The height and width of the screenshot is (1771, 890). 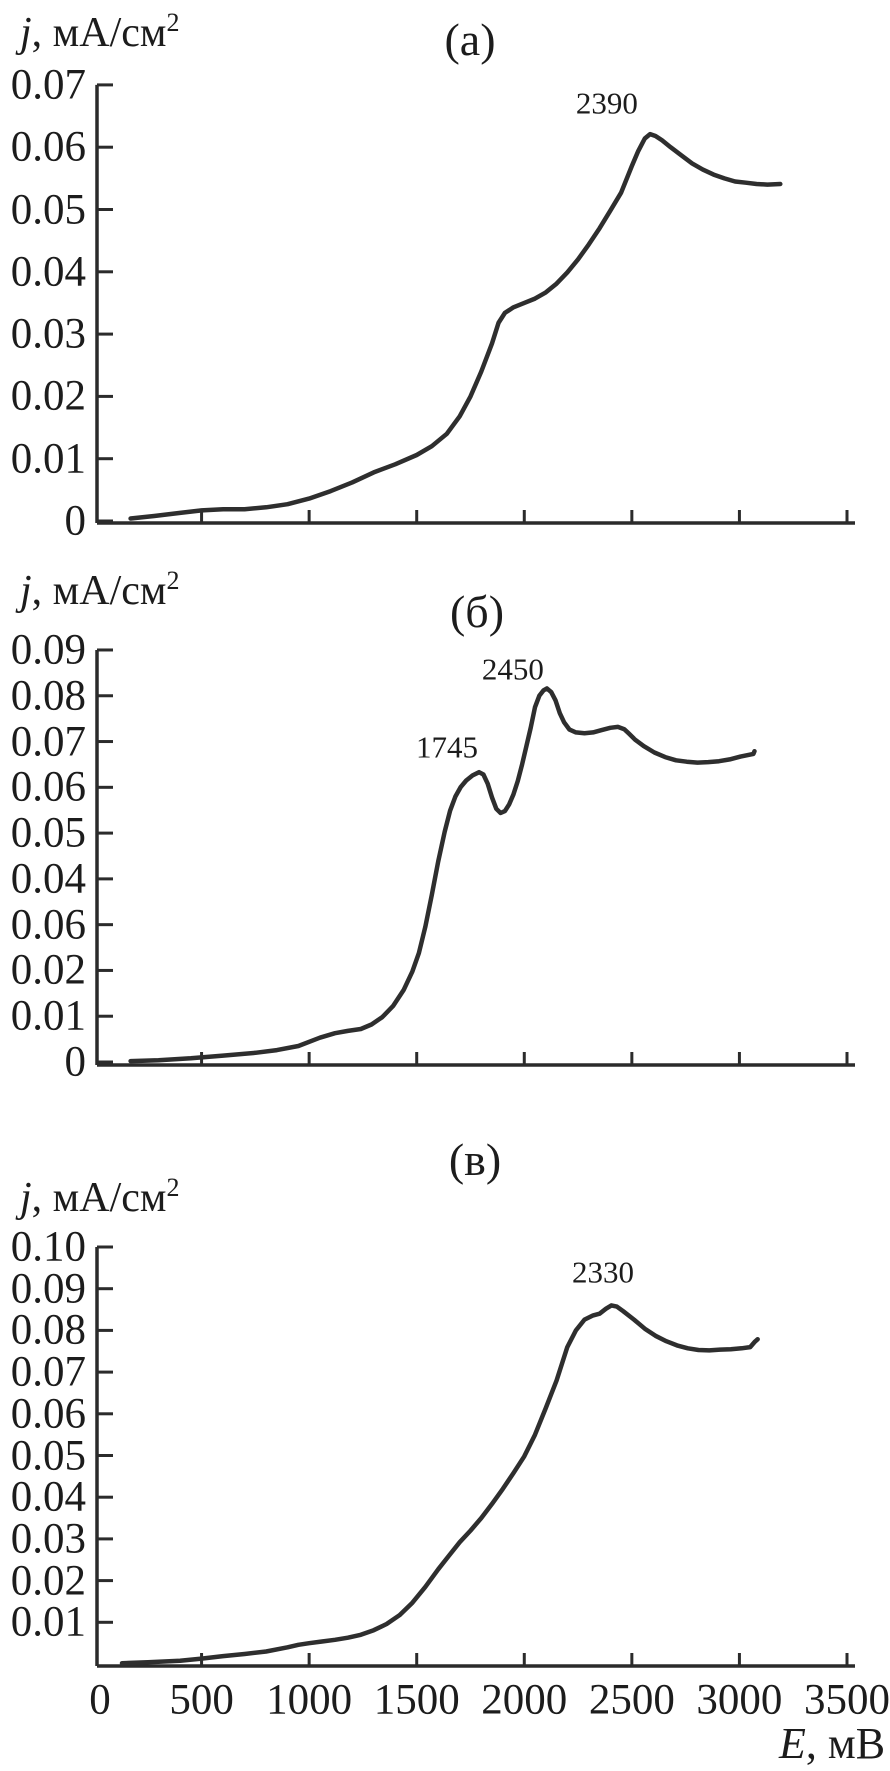 I want to click on peak-label: 2390, so click(x=606, y=103).